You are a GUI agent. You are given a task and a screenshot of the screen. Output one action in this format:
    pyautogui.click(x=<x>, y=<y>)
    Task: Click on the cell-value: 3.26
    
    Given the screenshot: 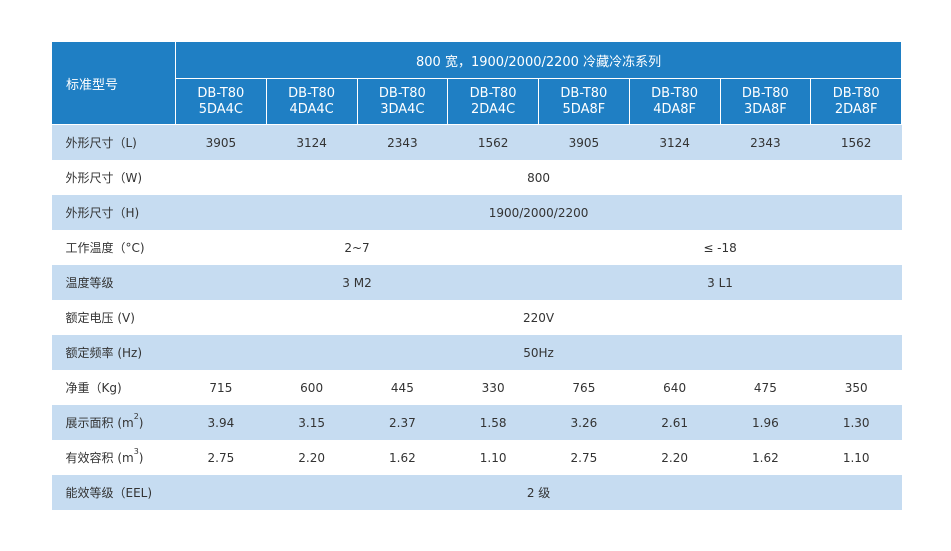 What is the action you would take?
    pyautogui.click(x=584, y=422)
    